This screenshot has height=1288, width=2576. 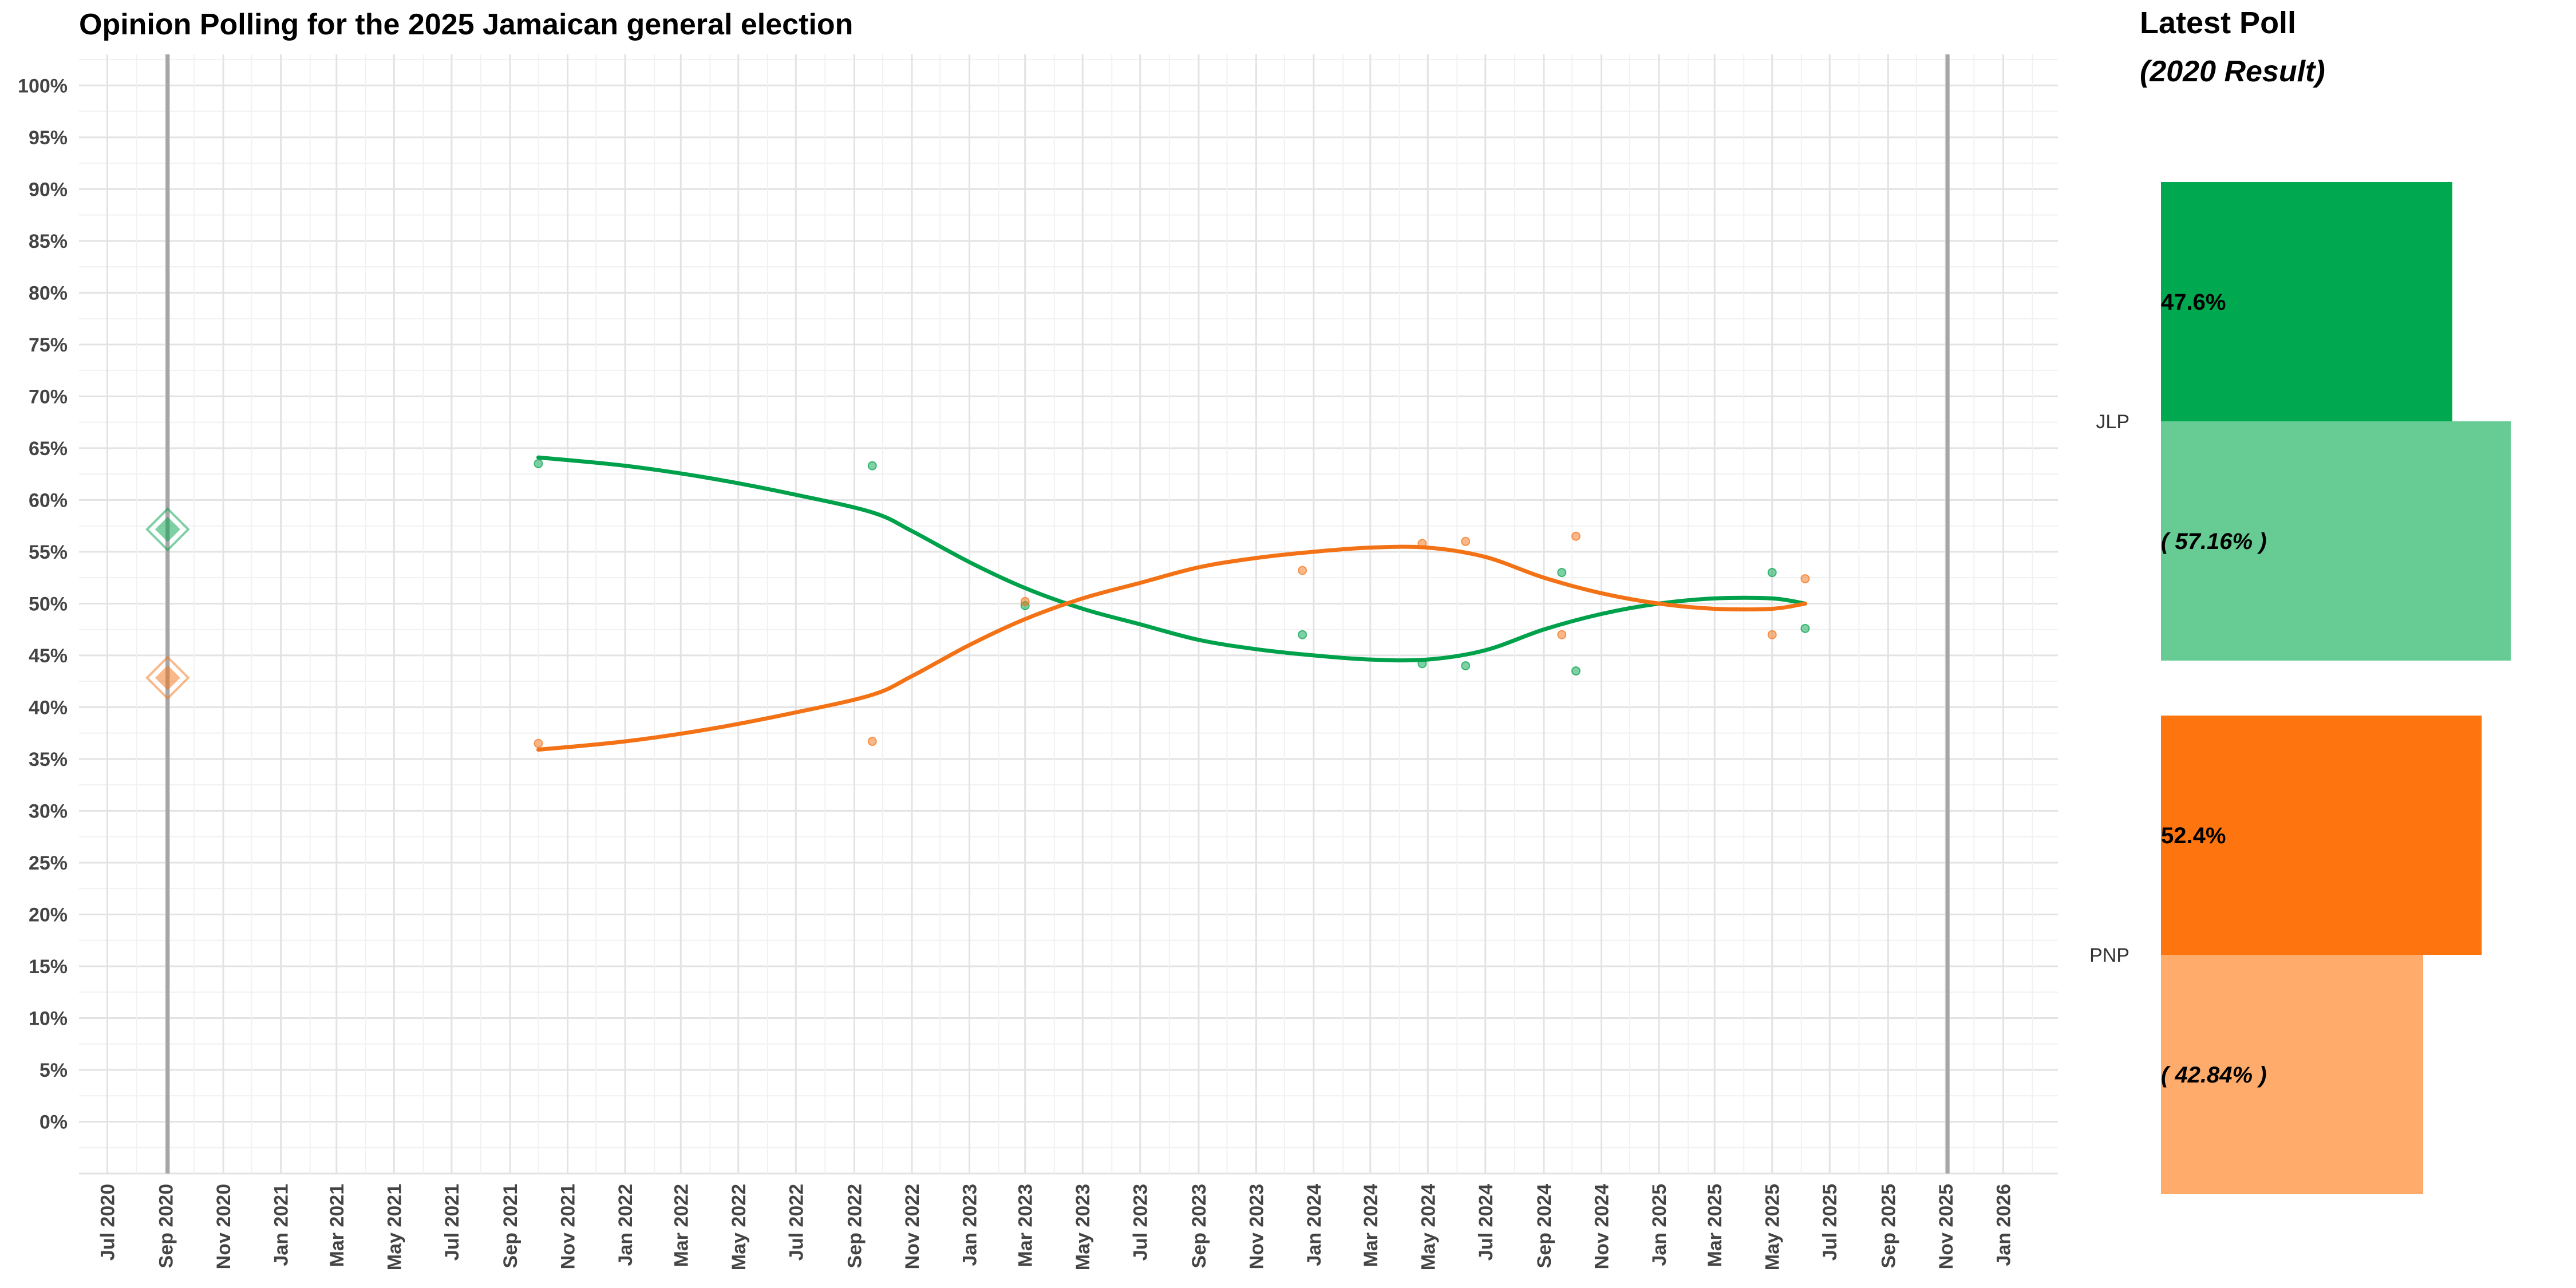 What do you see at coordinates (48, 811) in the screenshot?
I see `y-tick-label: 30%` at bounding box center [48, 811].